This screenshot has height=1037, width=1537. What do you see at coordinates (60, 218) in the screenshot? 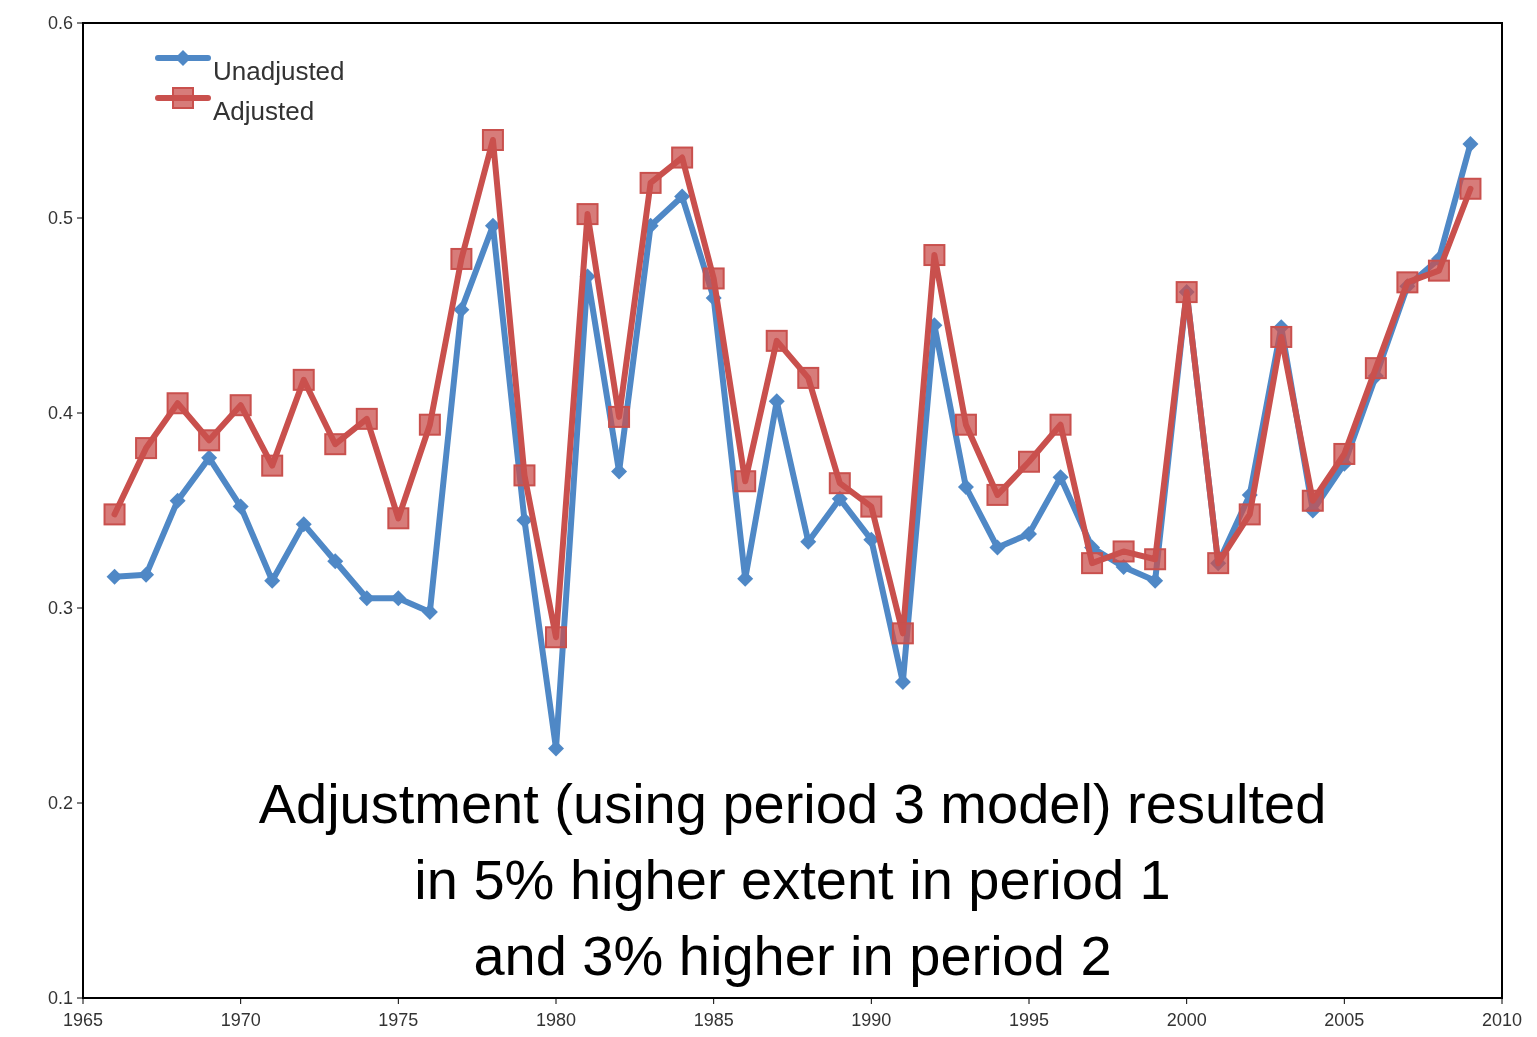
I see `y-tick-label: 0.5` at bounding box center [60, 218].